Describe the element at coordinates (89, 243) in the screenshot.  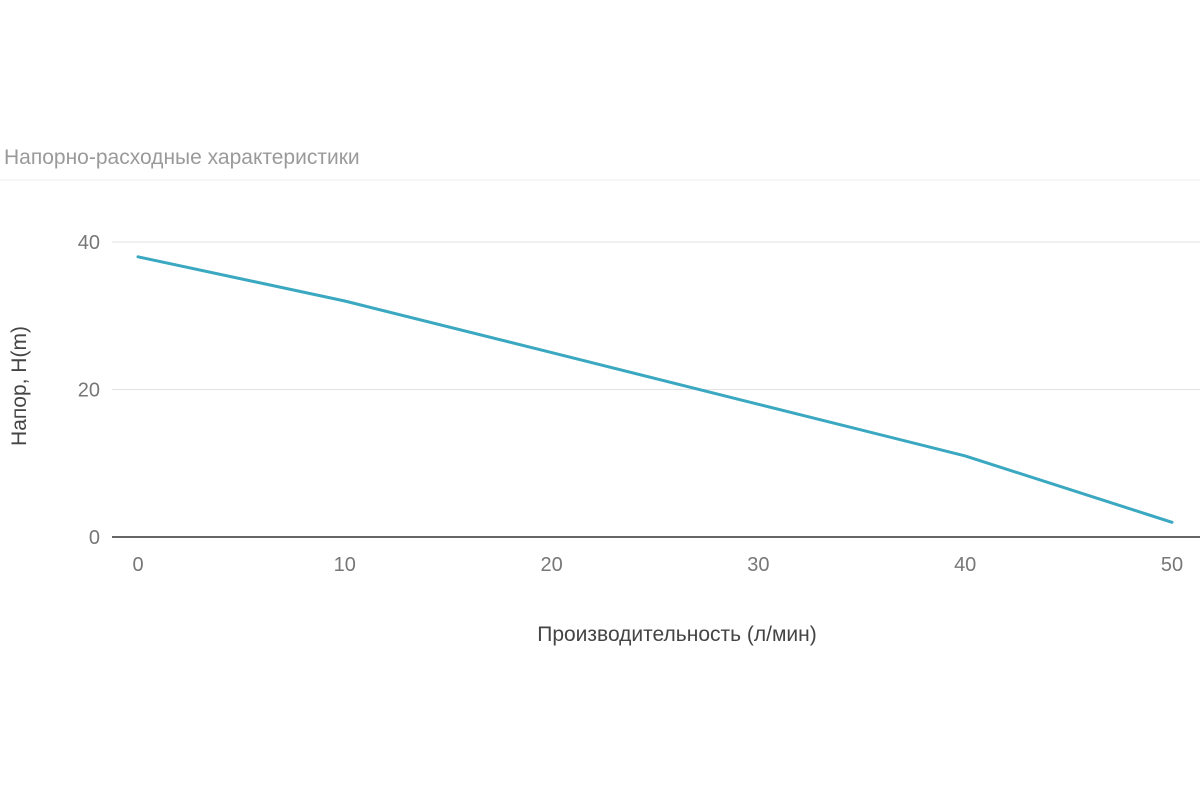
I see `y-tick-label-40: 40` at that location.